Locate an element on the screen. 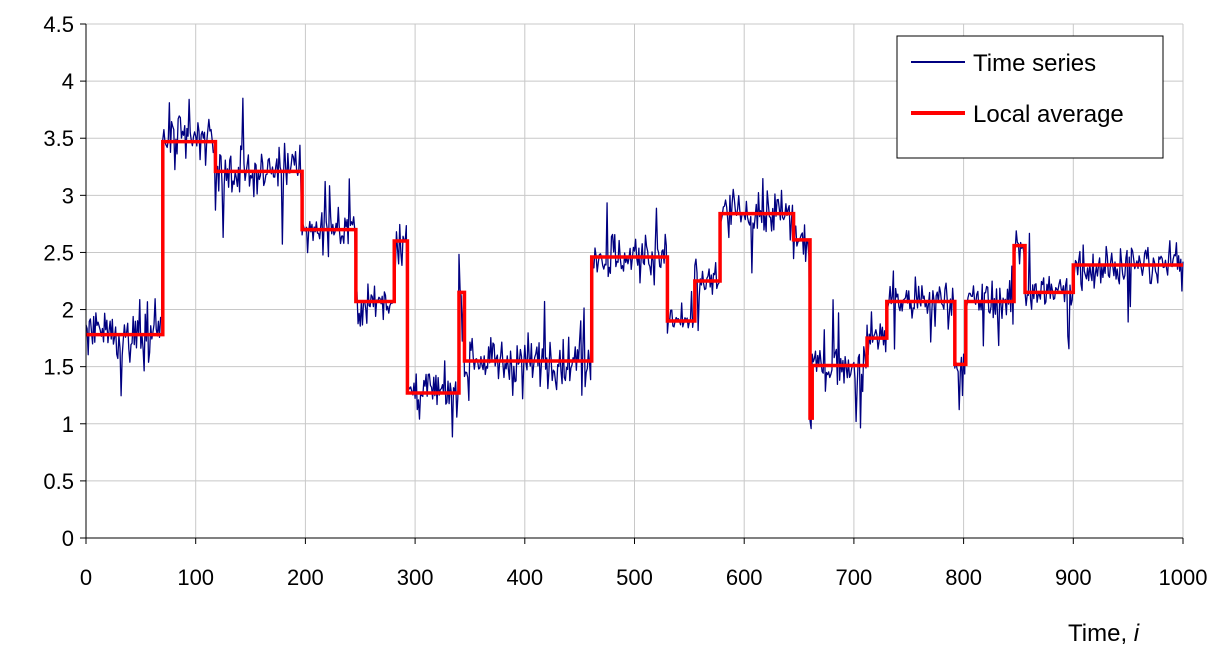 The image size is (1223, 661). legend-label-time-series: Time series is located at coordinates (1034, 63).